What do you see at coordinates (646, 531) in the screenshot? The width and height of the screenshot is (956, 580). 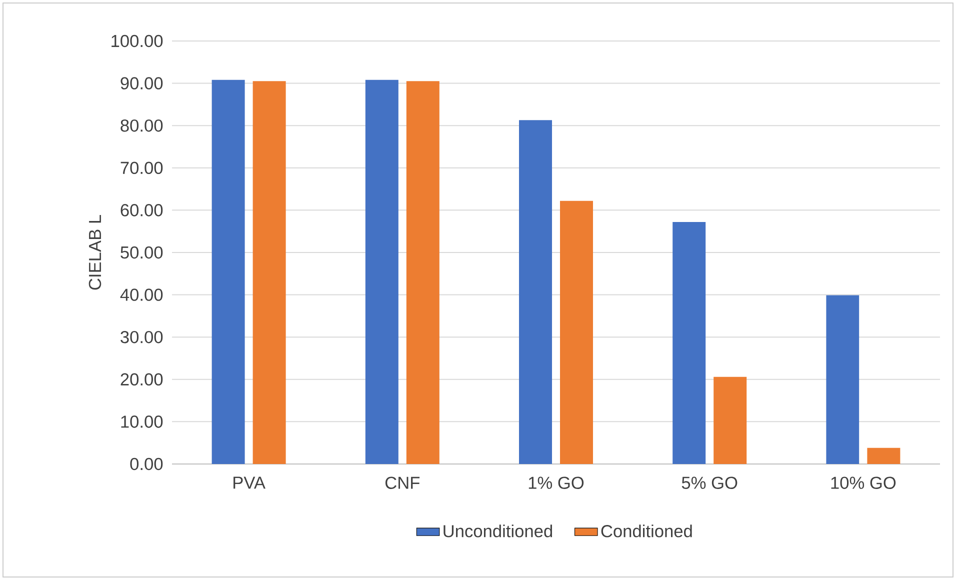 I see `legend-label: Conditioned` at bounding box center [646, 531].